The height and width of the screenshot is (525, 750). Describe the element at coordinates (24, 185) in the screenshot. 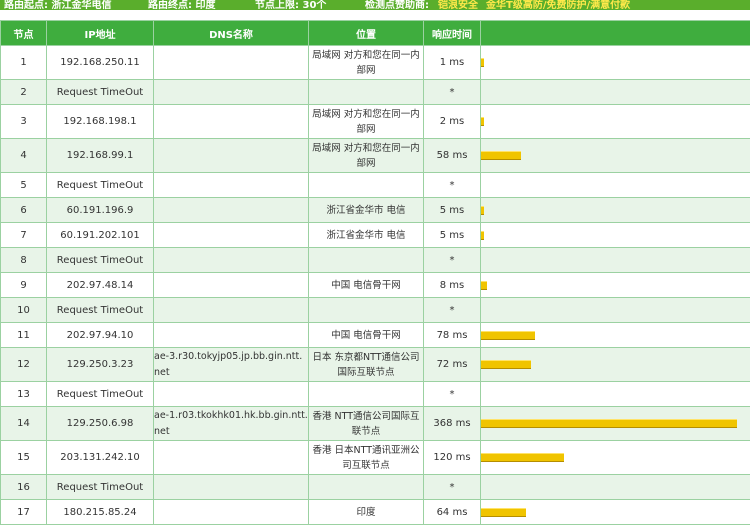

I see `hop-cell: 5` at that location.